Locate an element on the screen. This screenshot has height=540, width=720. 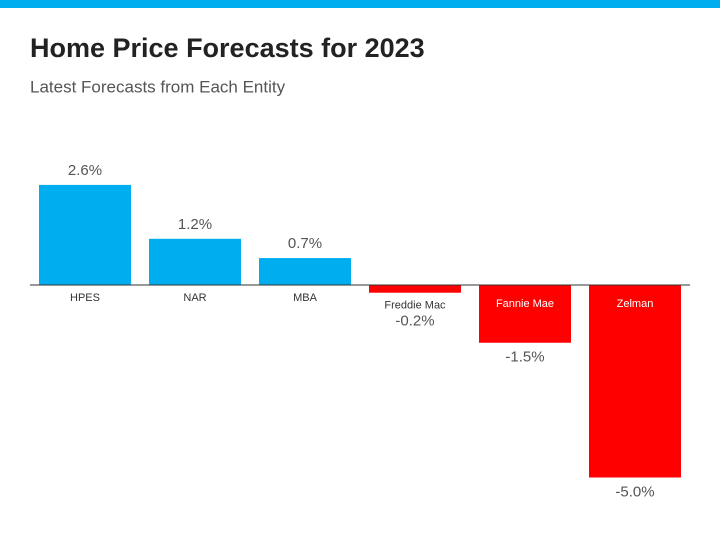
value-label: 2.6% is located at coordinates (85, 170).